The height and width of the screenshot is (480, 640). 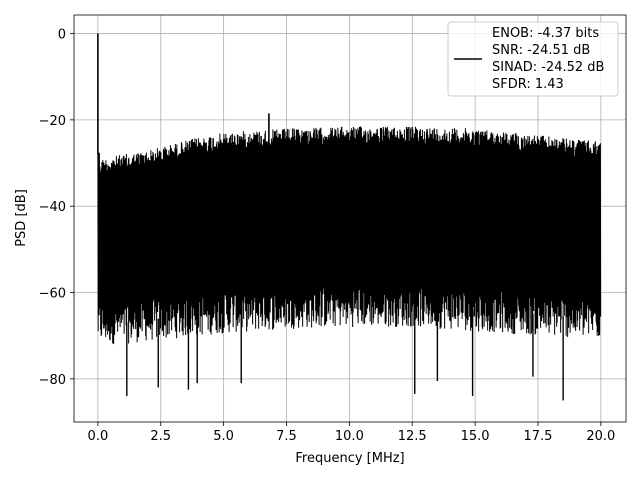 What do you see at coordinates (541, 50) in the screenshot?
I see `legend-snr: SNR: -24.51 dB` at bounding box center [541, 50].